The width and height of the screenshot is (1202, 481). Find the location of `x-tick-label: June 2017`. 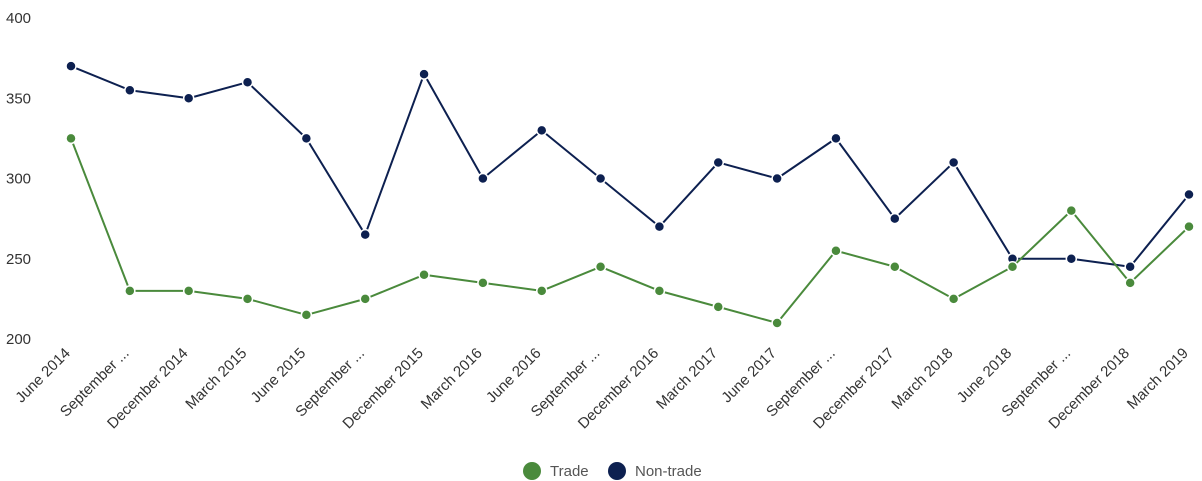

x-tick-label: June 2017 is located at coordinates (749, 376).